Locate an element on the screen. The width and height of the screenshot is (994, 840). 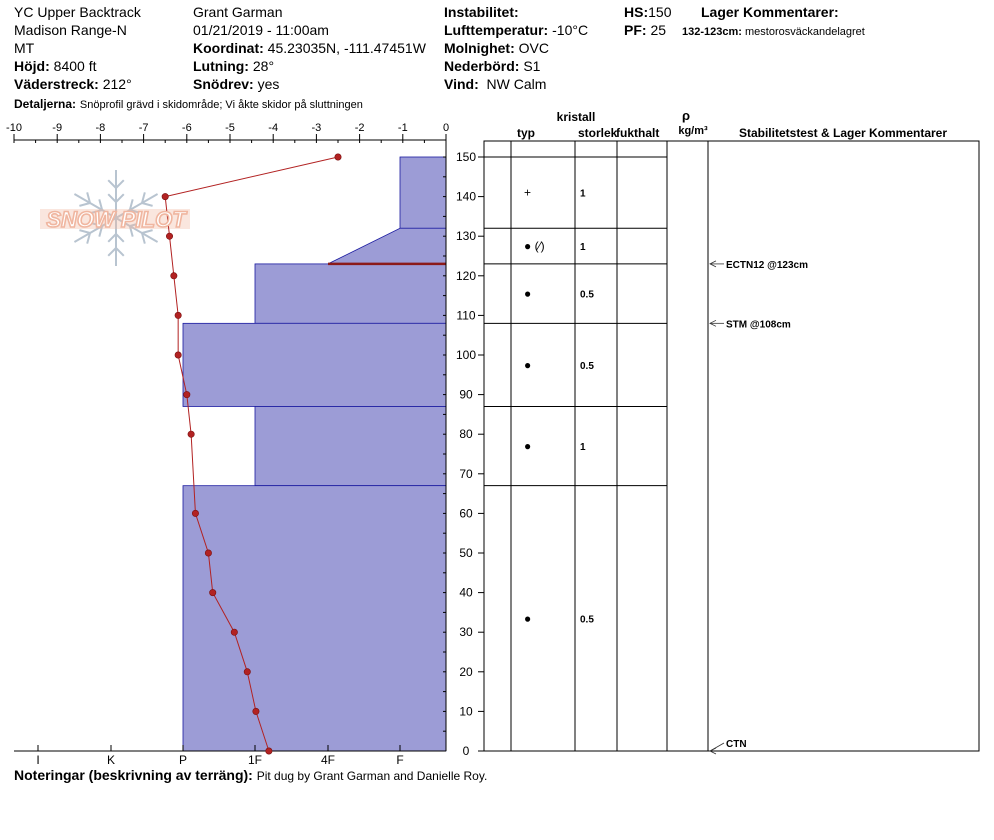
hardness-tick-label: K is located at coordinates (111, 760).